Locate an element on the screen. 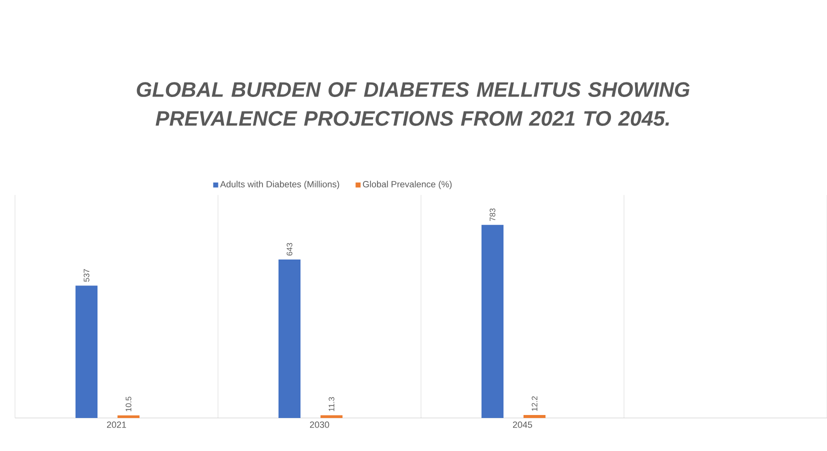 The image size is (827, 451). x-tick-label: 2030 is located at coordinates (320, 425).